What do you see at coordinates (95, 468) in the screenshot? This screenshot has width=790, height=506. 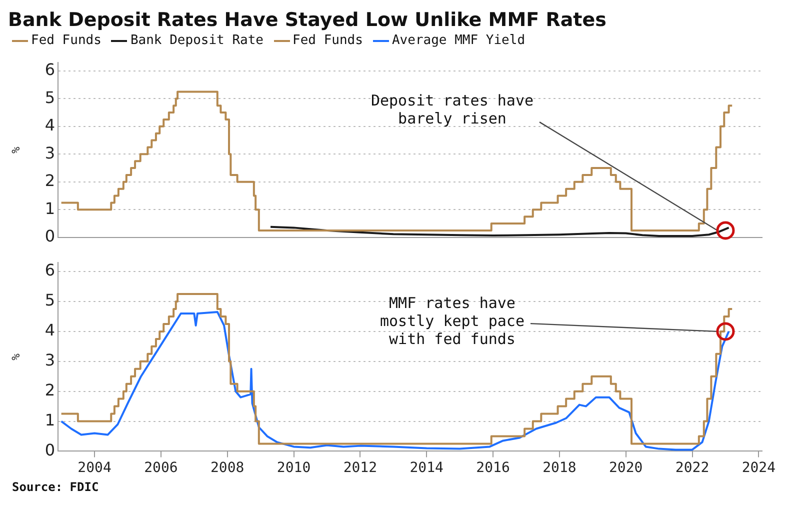 I see `x-tick-label: 2004` at bounding box center [95, 468].